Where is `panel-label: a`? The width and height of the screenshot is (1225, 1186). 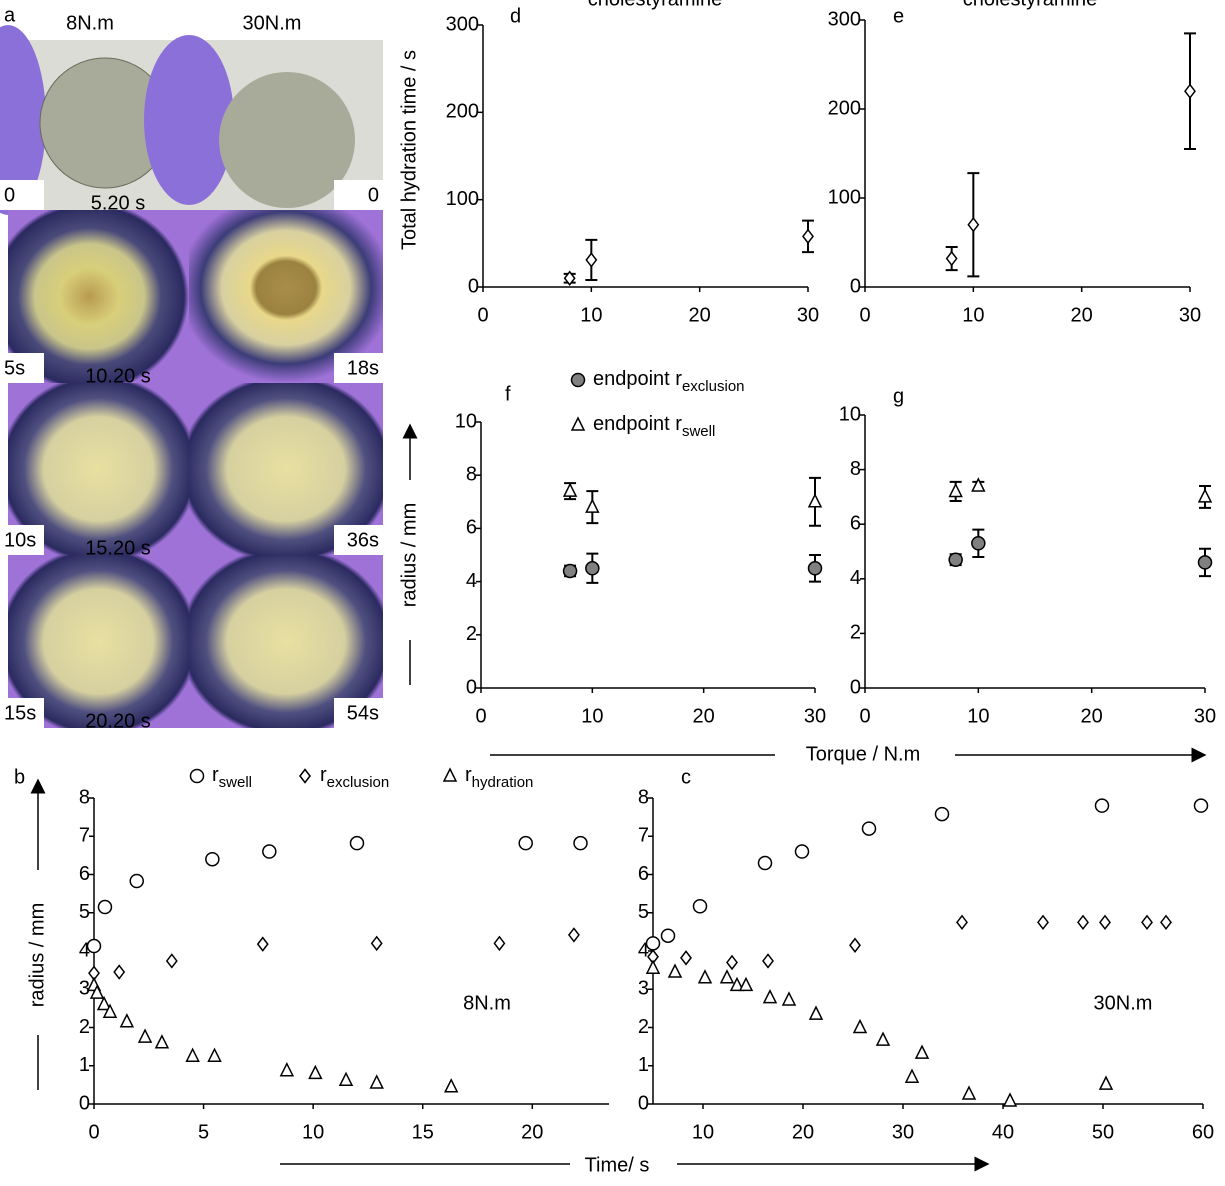
panel-label: a is located at coordinates (10, 15).